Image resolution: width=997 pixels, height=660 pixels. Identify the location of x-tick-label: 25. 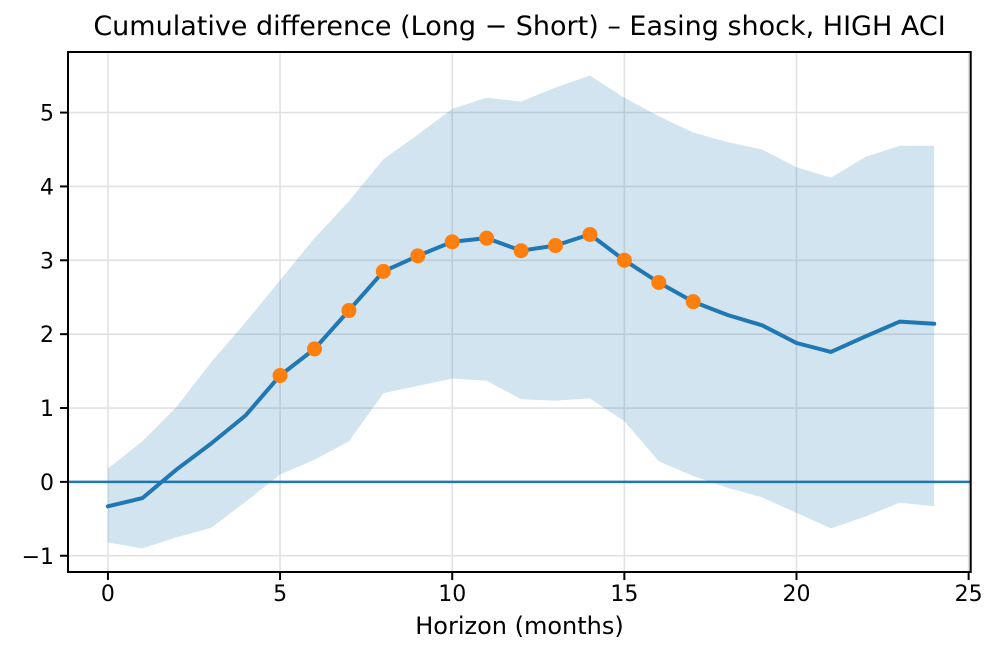
(969, 594).